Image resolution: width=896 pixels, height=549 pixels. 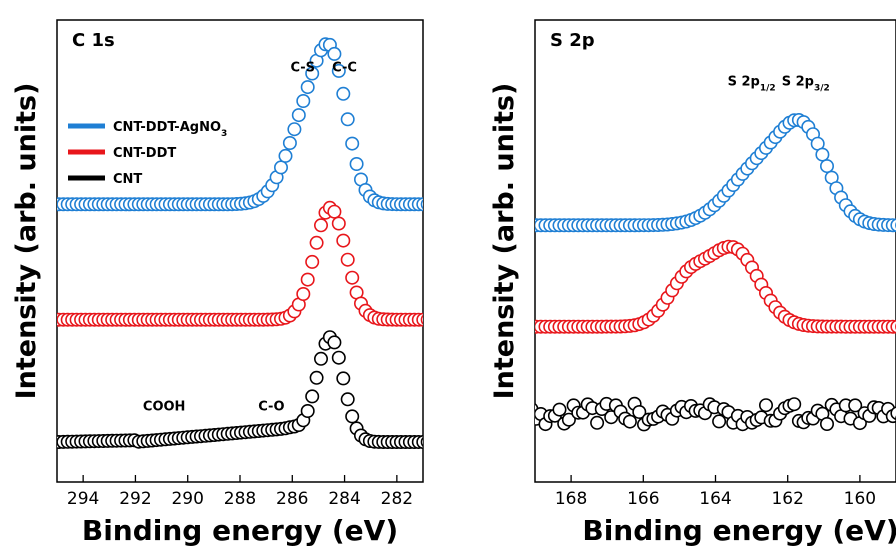 I want to click on peak-annotation-subscript: 1/2, so click(x=768, y=88).